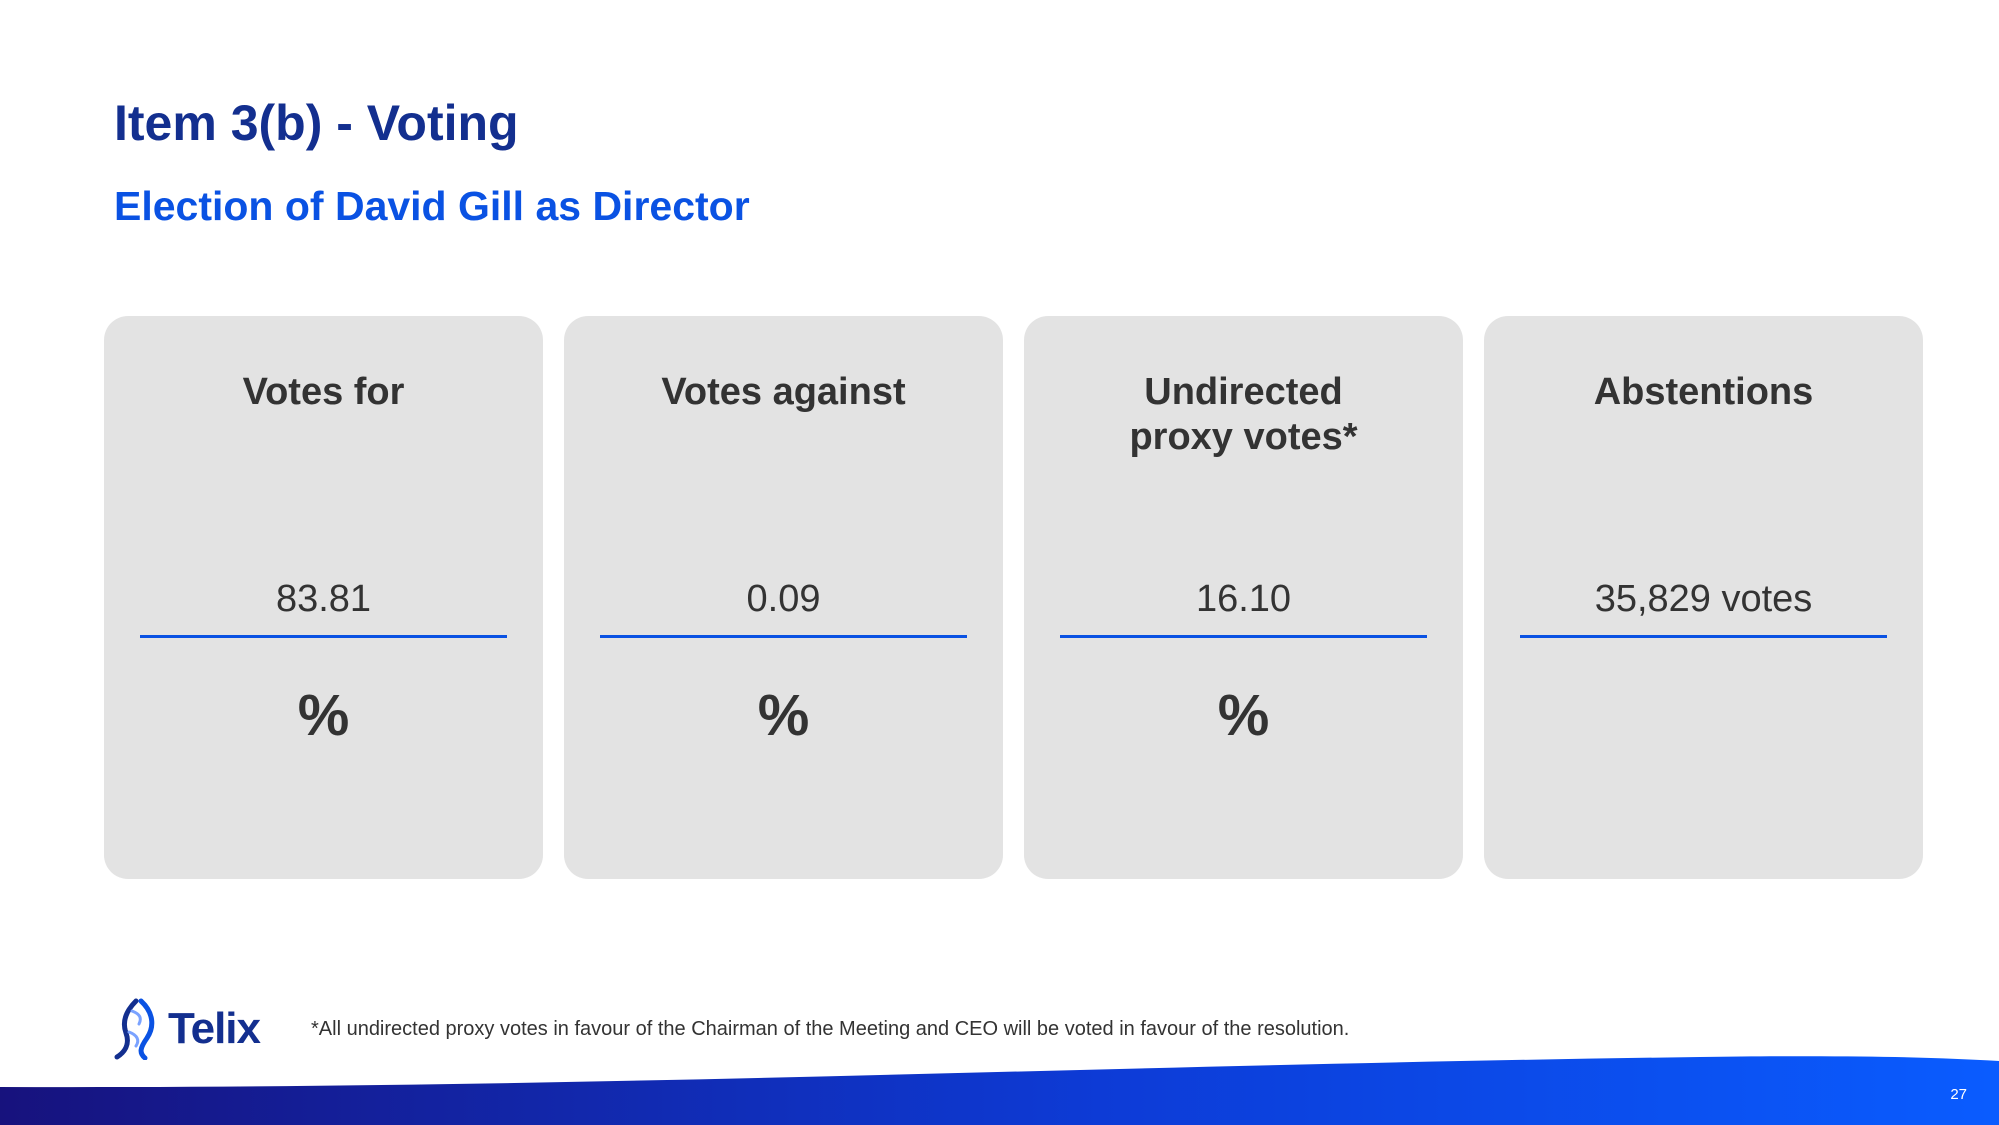  Describe the element at coordinates (134, 1029) in the screenshot. I see `telix-helix-icon` at that location.